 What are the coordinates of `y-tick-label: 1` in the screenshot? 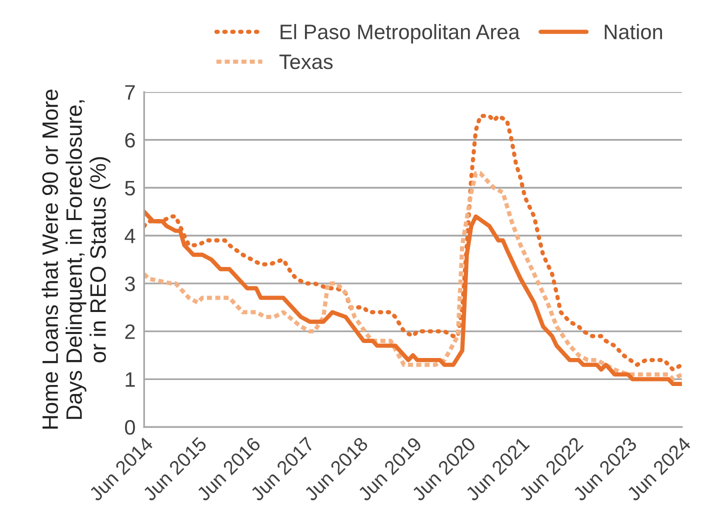 It's located at (130, 379).